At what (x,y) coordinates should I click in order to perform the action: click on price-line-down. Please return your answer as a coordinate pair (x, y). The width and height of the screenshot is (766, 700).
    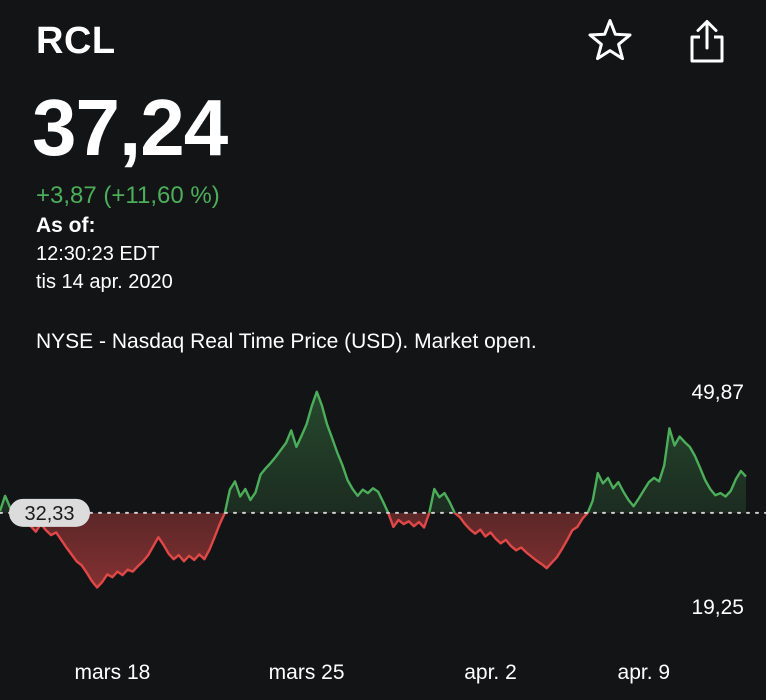
    Looking at the image, I should click on (300, 550).